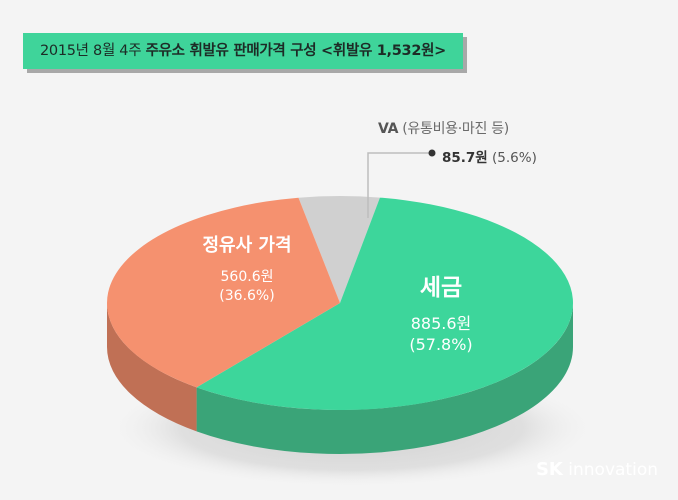 The image size is (678, 500). Describe the element at coordinates (152, 367) in the screenshot. I see `pie-side-refinery` at that location.